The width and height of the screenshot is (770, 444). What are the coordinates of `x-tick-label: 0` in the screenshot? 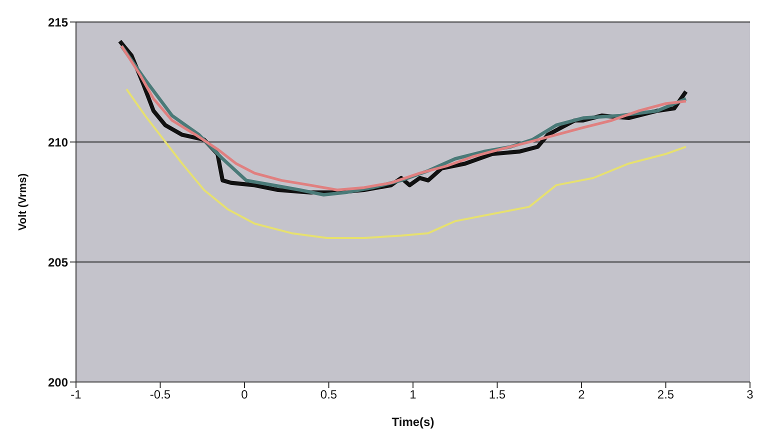 It's located at (244, 395).